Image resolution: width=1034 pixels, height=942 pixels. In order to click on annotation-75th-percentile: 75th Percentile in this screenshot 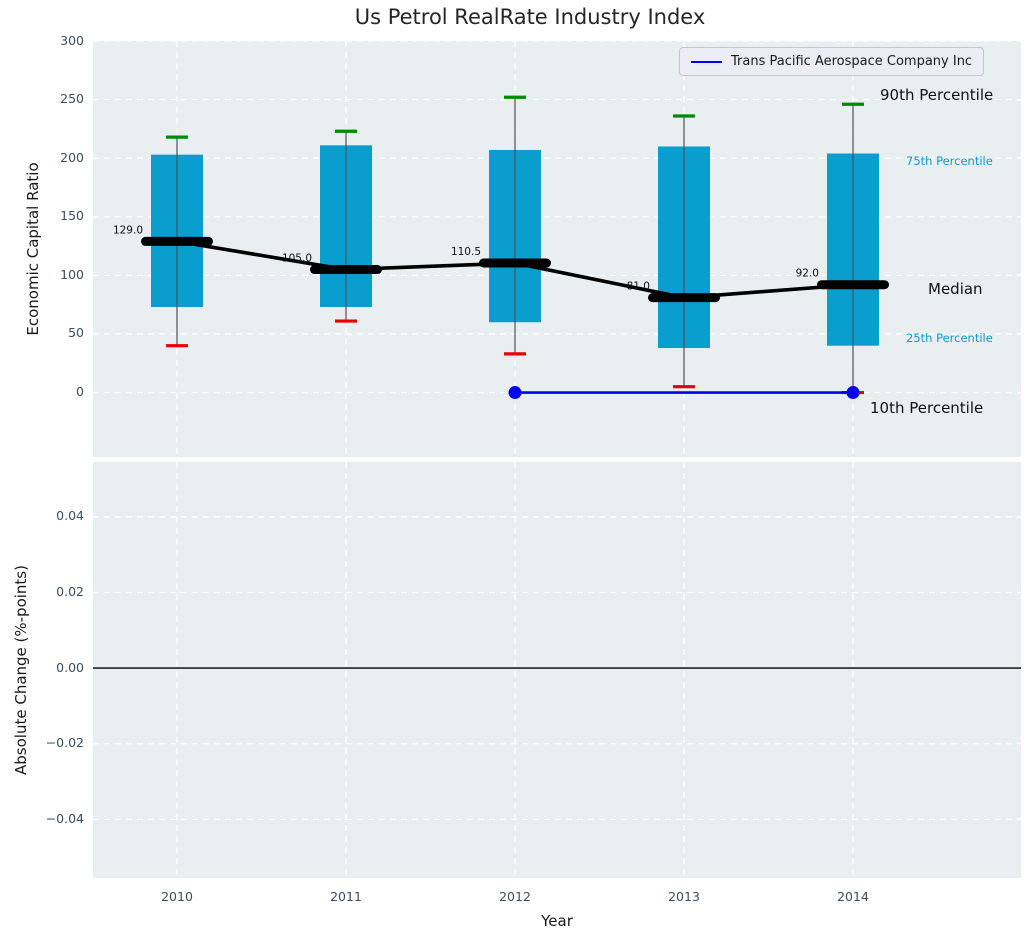, I will do `click(949, 161)`.